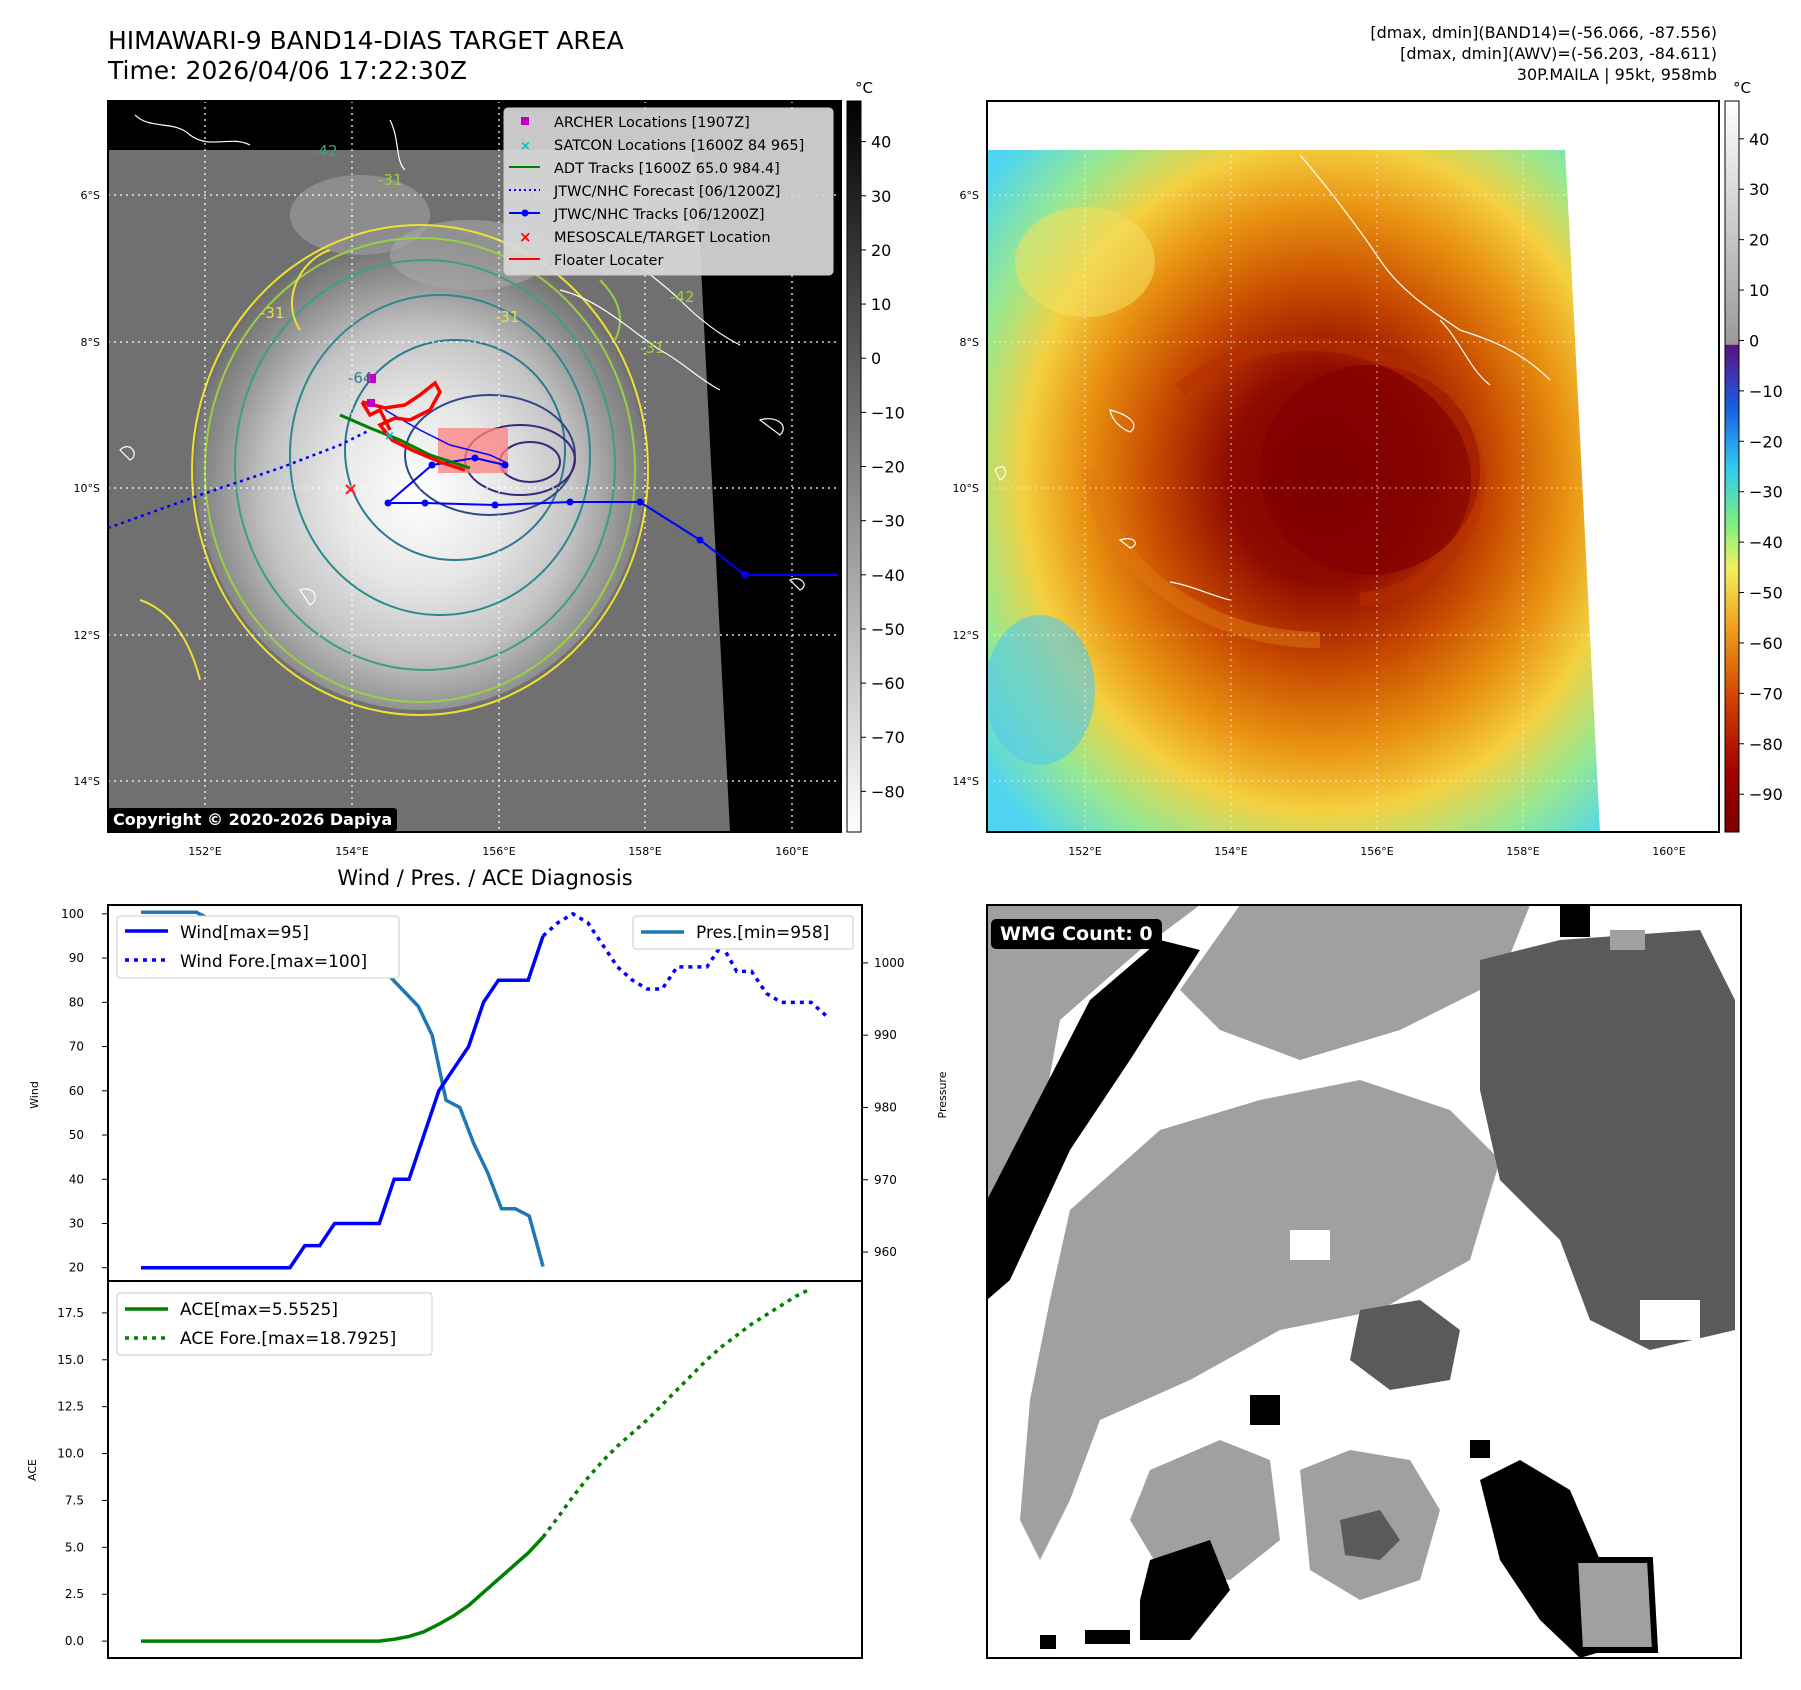  Describe the element at coordinates (1543, 32) in the screenshot. I see `info-line-1: [dmax, dmin](BAND14)=(-56.066, -87.556)` at that location.